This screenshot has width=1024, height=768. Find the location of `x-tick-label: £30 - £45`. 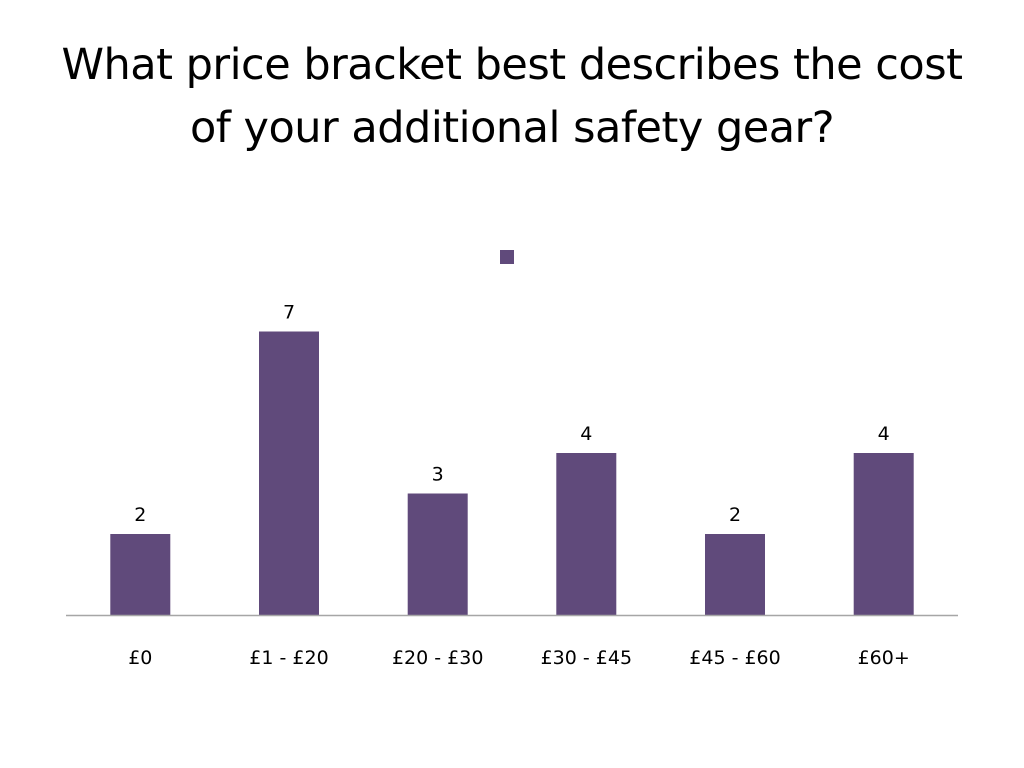

x-tick-label: £30 - £45 is located at coordinates (586, 658).